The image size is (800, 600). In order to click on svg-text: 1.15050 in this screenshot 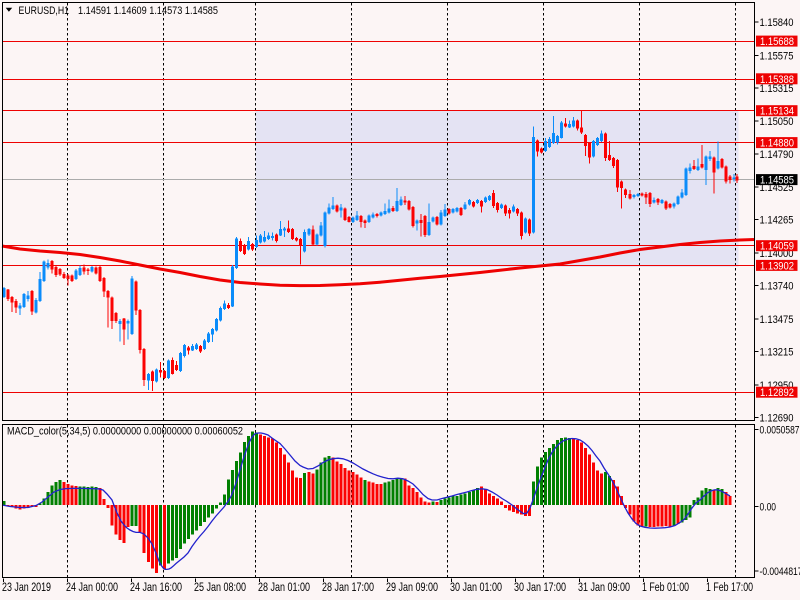, I will do `click(777, 122)`.